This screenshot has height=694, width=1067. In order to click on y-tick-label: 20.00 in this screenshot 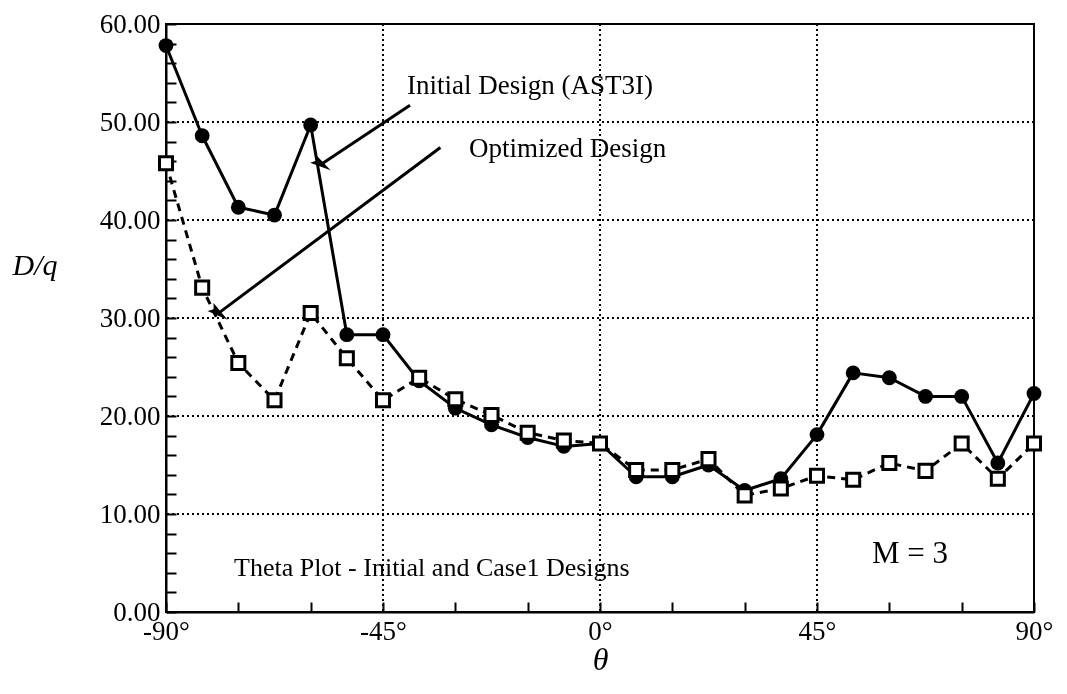, I will do `click(130, 415)`.